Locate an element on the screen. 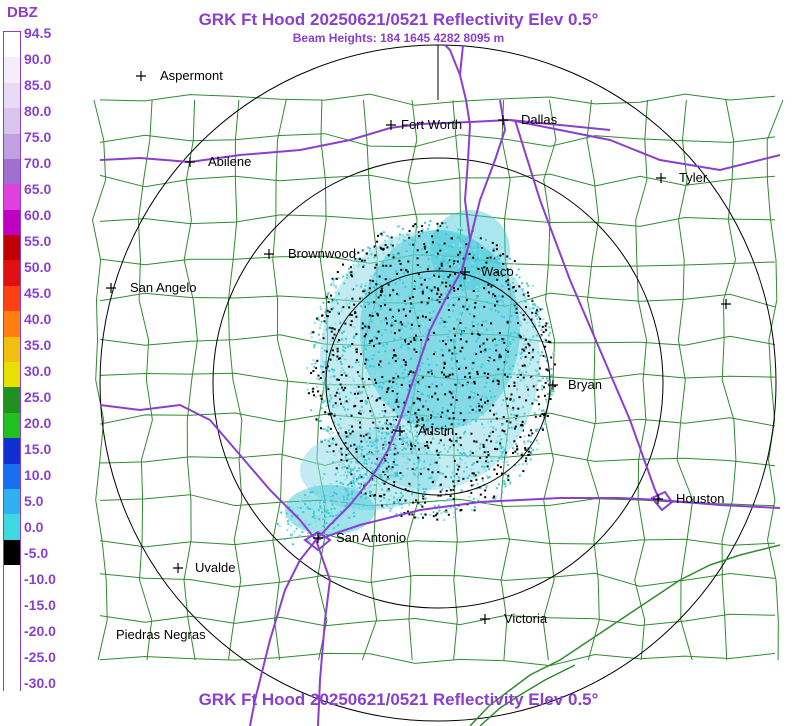  barrier-island is located at coordinates (527, 695).